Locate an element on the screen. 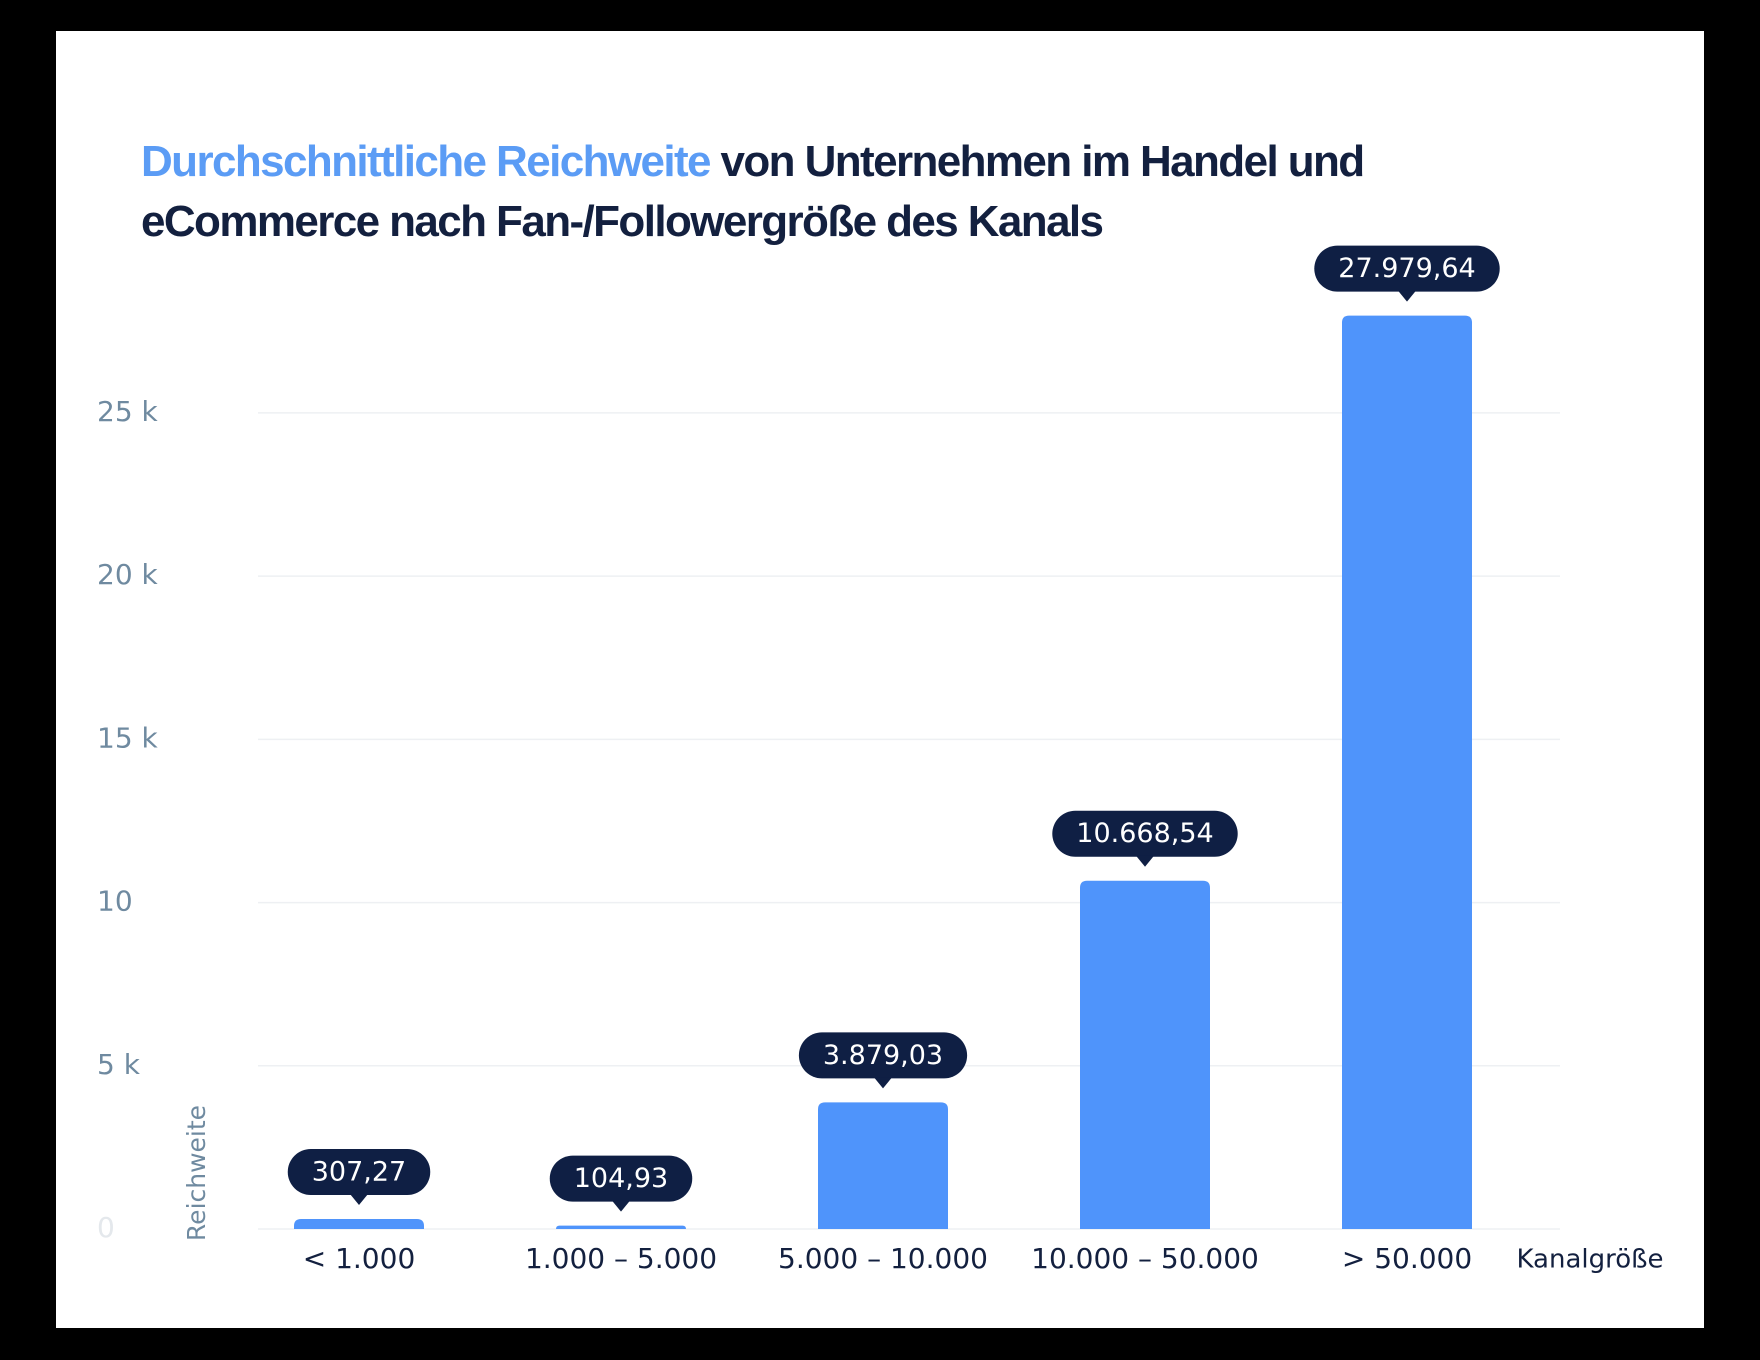 The height and width of the screenshot is (1360, 1760). y-tick-label: 5 k is located at coordinates (119, 1064).